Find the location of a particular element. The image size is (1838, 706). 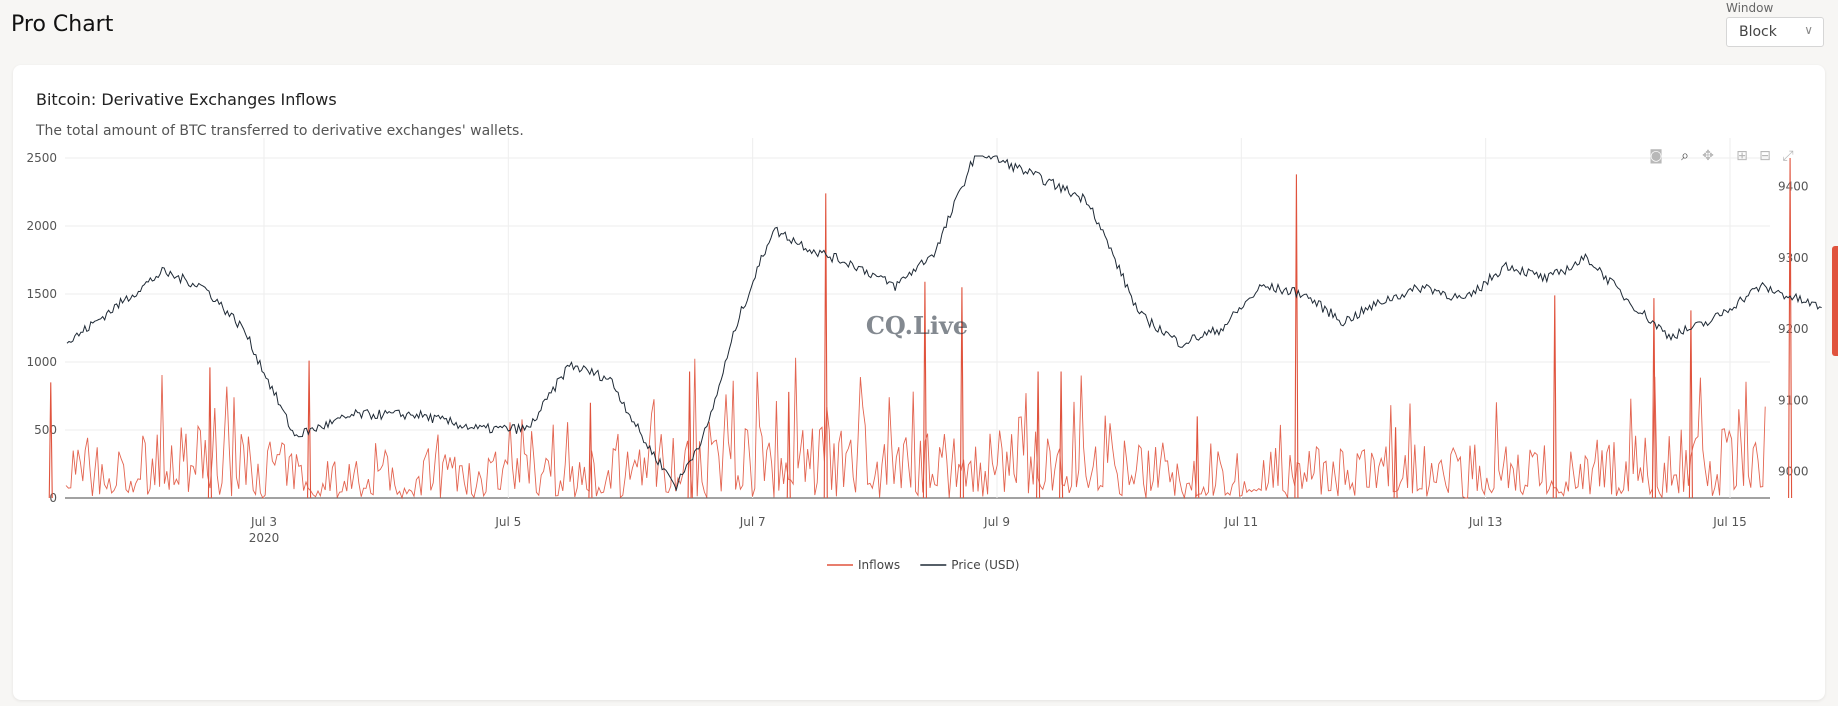

chart-title: Bitcoin: Derivative Exchanges Inflows is located at coordinates (186, 99).